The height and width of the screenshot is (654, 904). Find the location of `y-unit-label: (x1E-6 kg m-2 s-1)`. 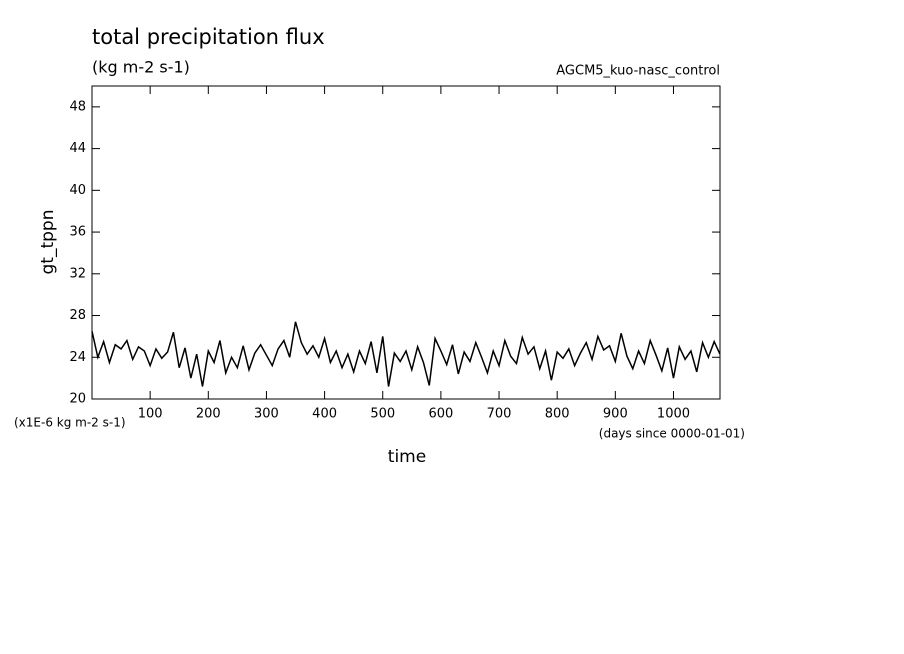

y-unit-label: (x1E-6 kg m-2 s-1) is located at coordinates (70, 423).